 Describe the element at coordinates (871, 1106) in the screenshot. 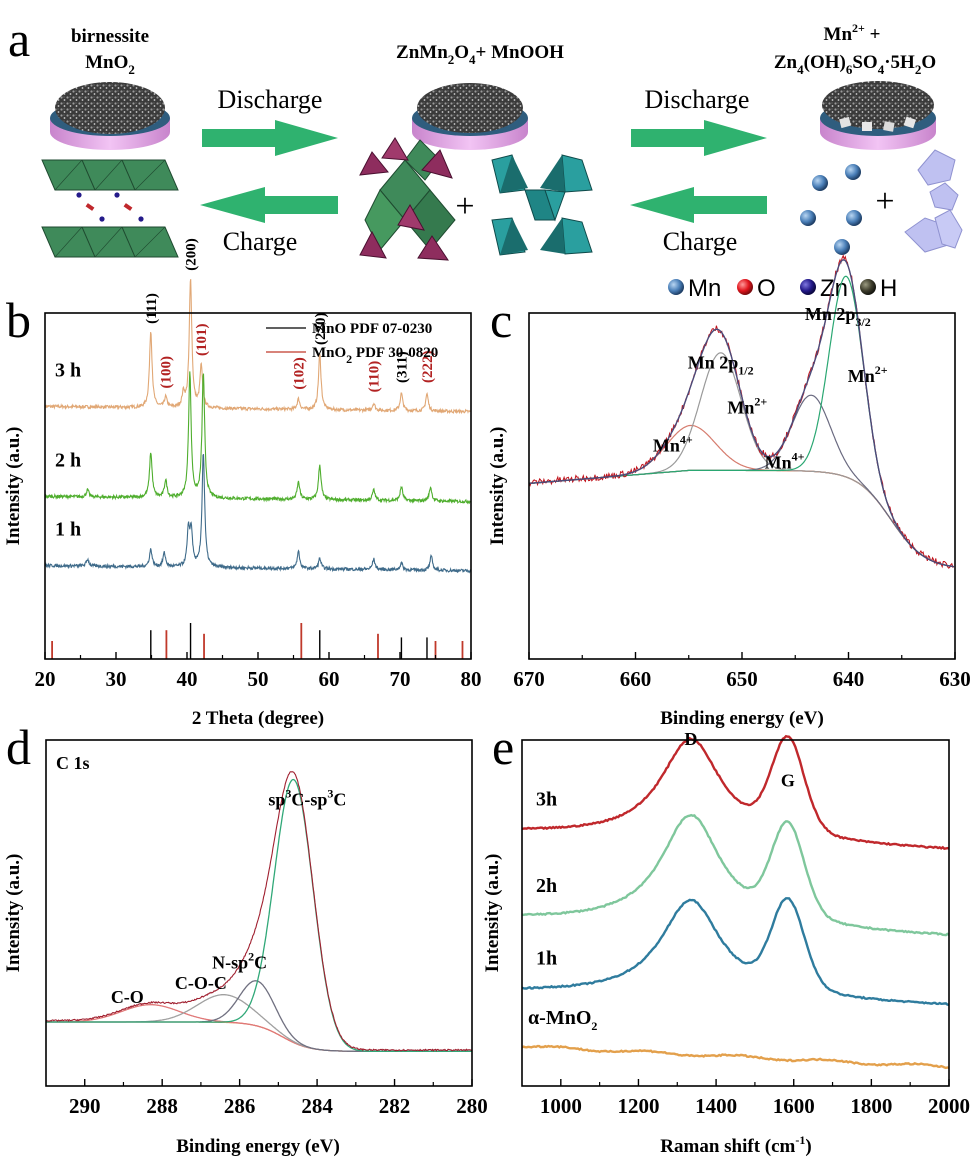

I see `panel-e-tick-label: 1800` at that location.